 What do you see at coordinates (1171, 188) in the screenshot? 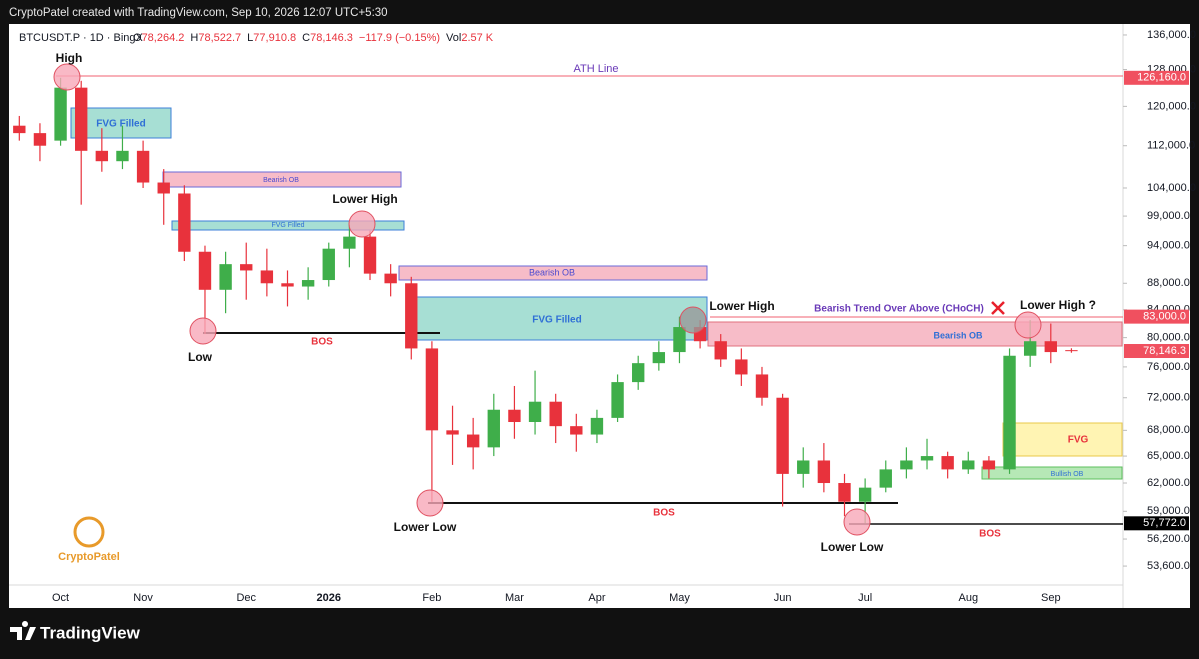
I see `y-tick-label: 104,000.0` at bounding box center [1171, 188].